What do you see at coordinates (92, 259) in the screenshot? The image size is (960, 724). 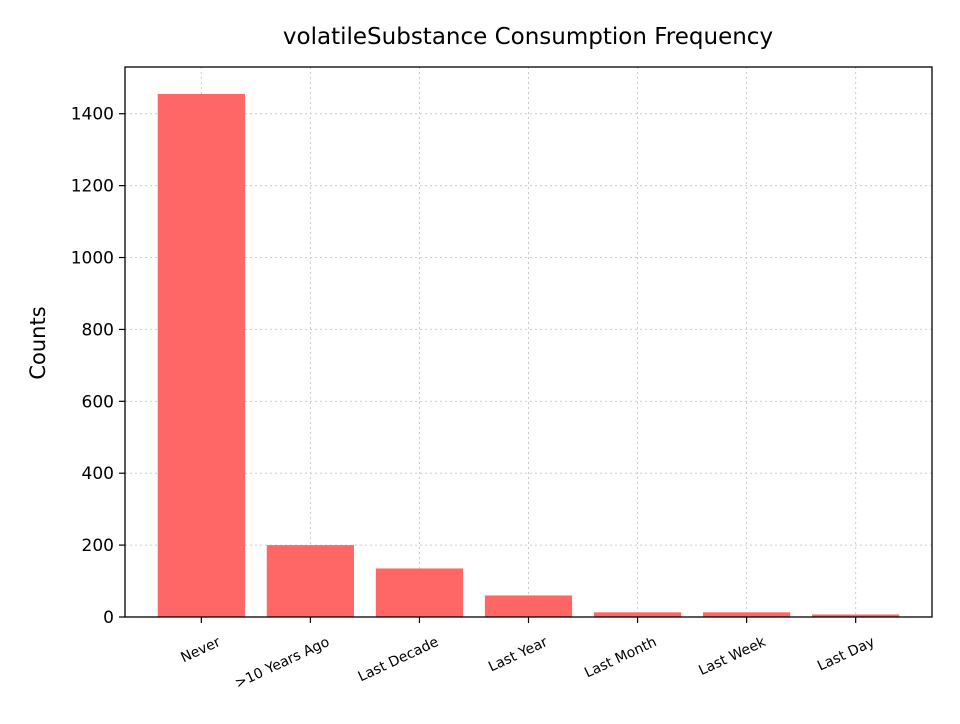 I see `y-tick-label: 1000` at bounding box center [92, 259].